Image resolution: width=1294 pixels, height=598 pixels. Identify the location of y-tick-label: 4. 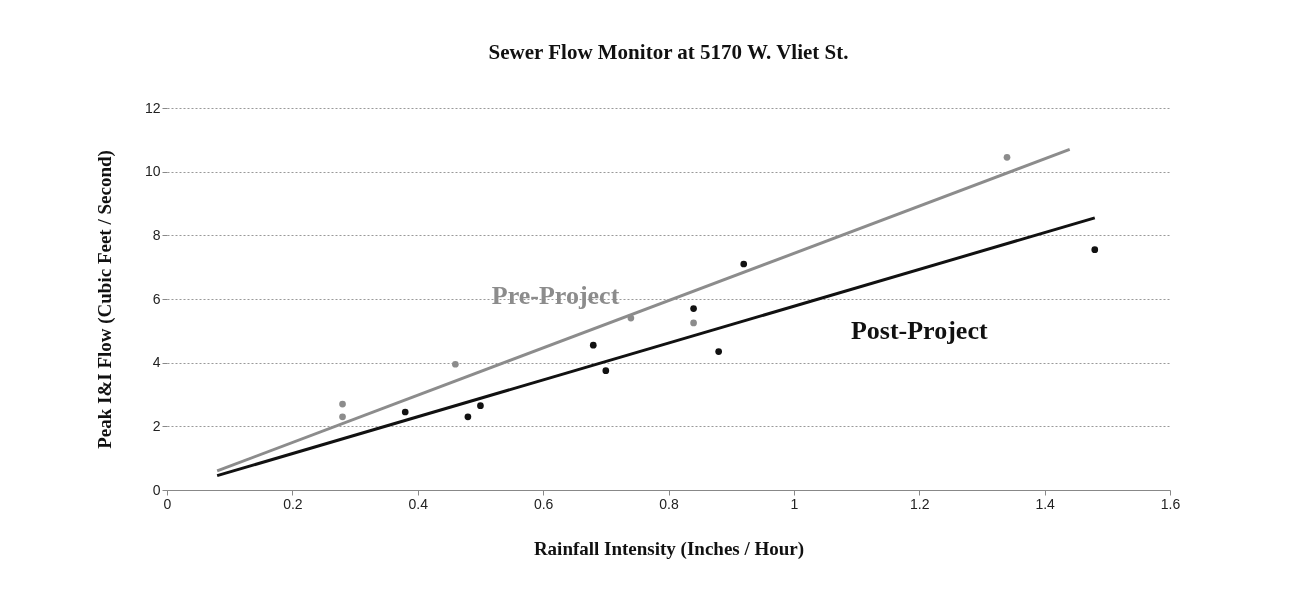
(156, 362).